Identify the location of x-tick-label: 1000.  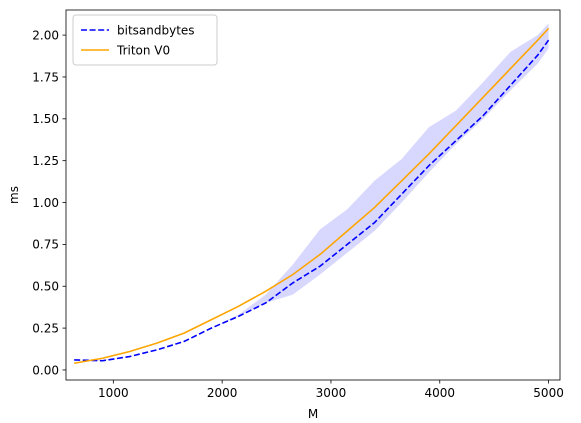
(113, 393).